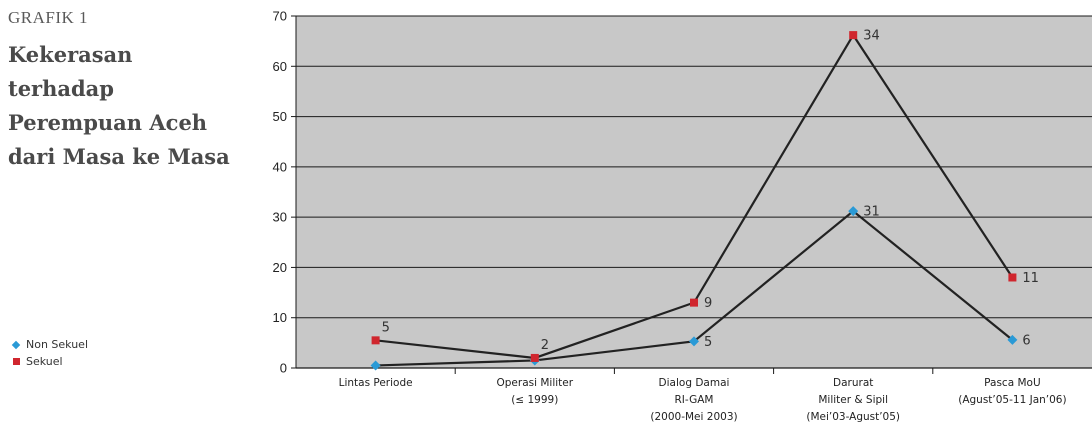 The width and height of the screenshot is (1092, 427). I want to click on y-tick-label-30: 30, so click(280, 217).